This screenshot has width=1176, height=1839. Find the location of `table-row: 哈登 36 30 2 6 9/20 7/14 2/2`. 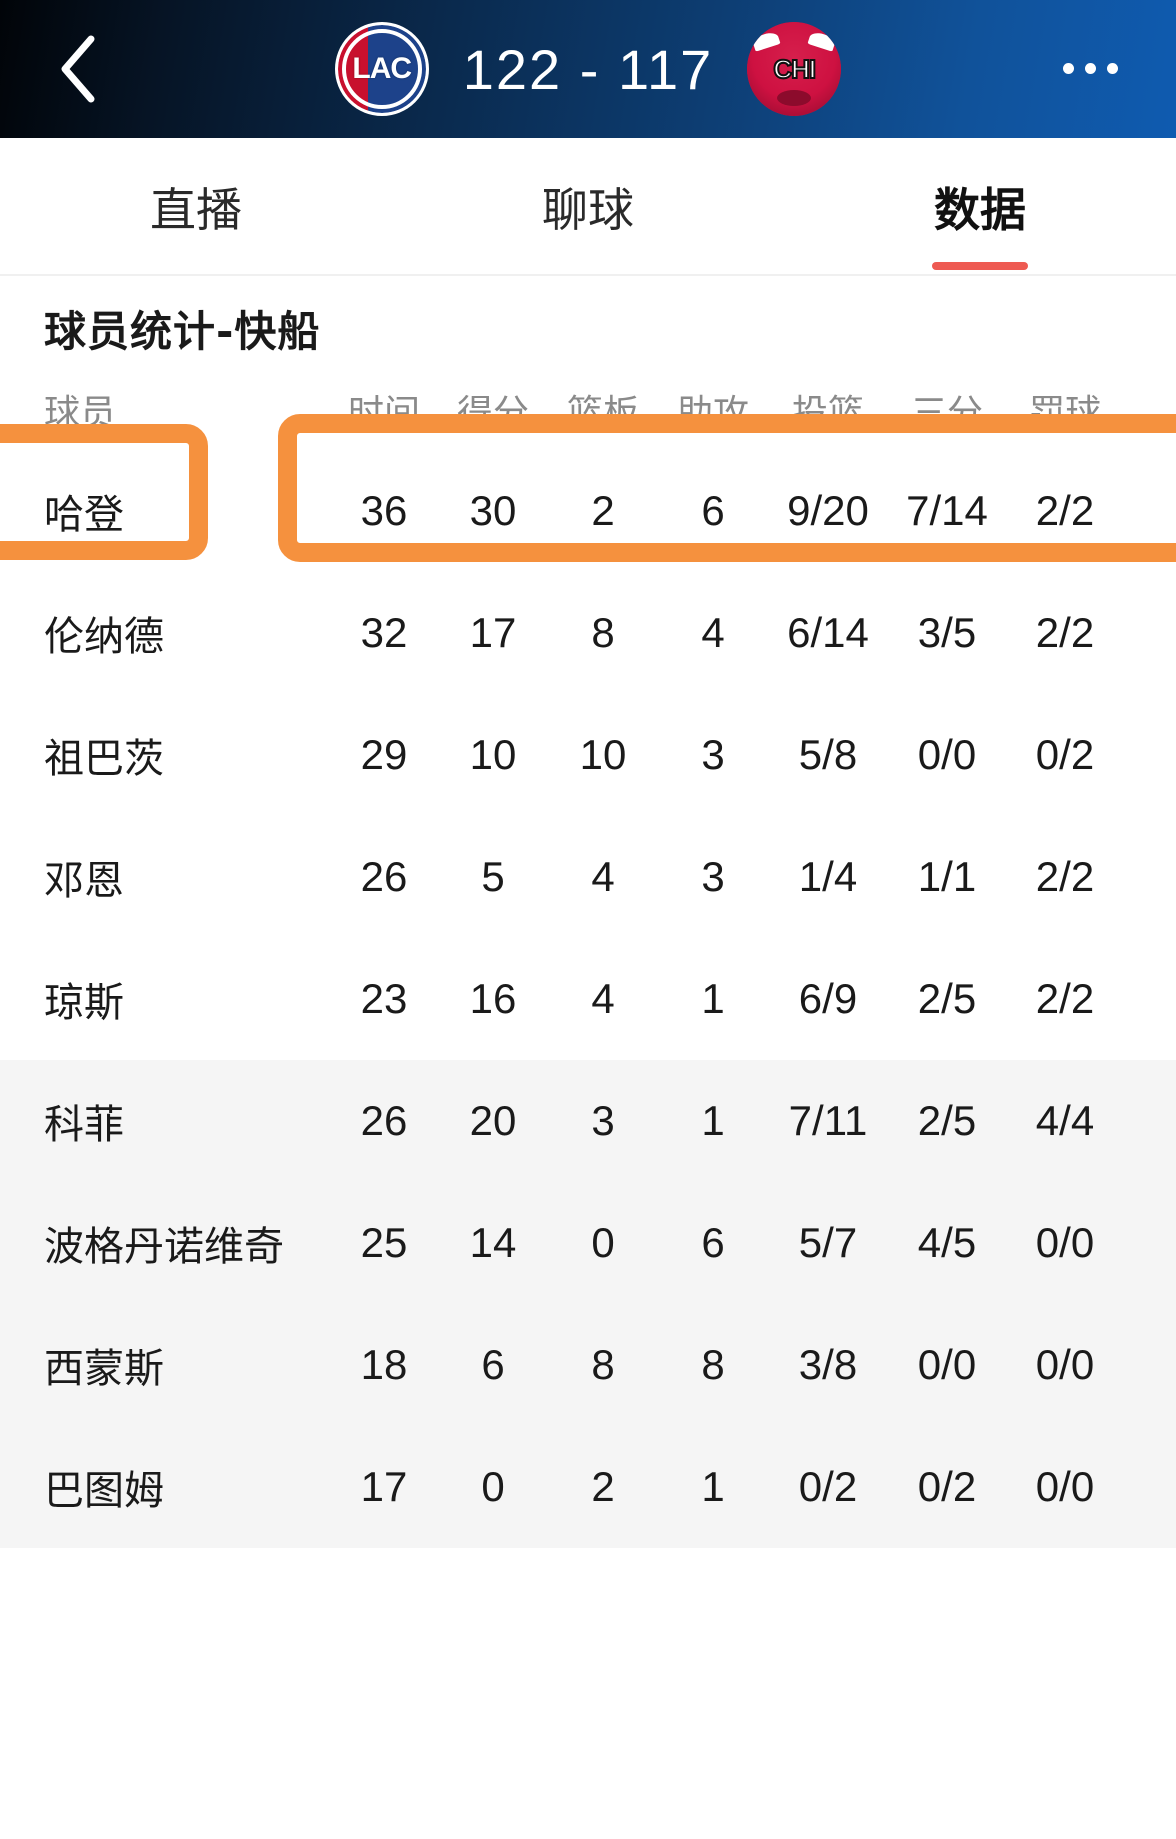

table-row: 哈登 36 30 2 6 9/20 7/14 2/2 is located at coordinates (588, 511).